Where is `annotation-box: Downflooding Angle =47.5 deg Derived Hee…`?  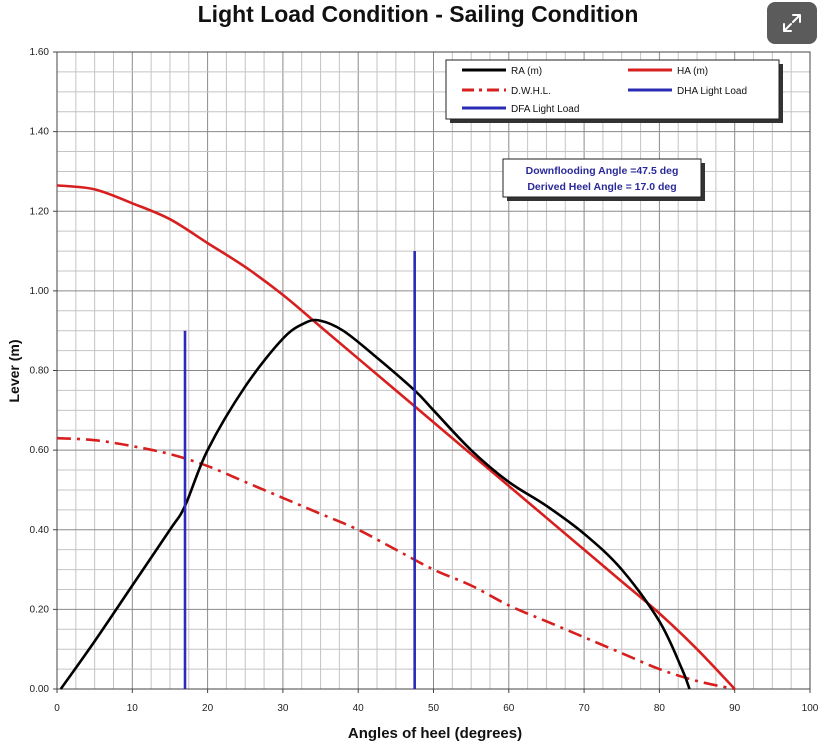 annotation-box: Downflooding Angle =47.5 deg Derived Hee… is located at coordinates (603, 179).